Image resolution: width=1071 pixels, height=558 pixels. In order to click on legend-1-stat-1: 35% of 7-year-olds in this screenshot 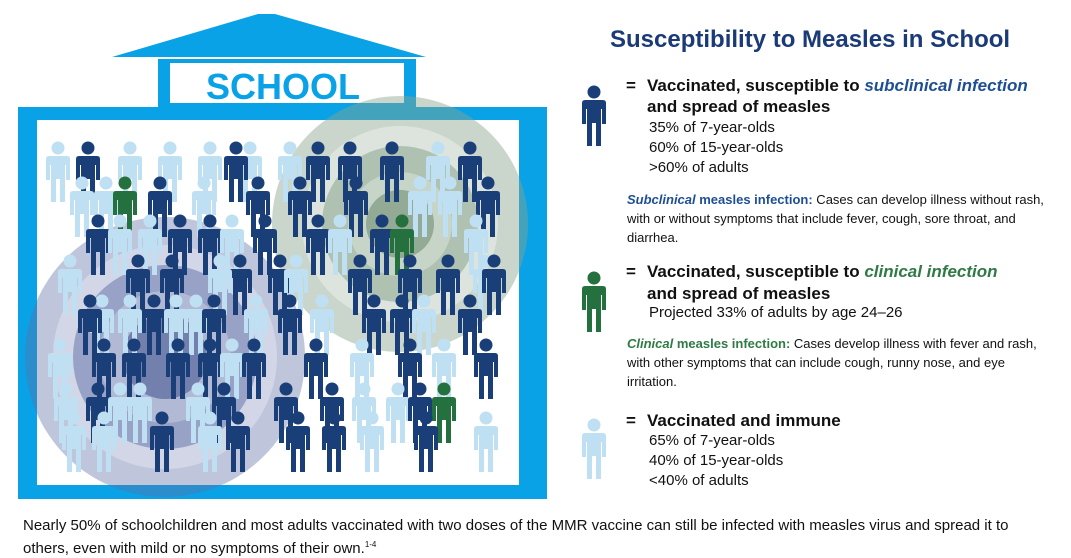, I will do `click(712, 127)`.